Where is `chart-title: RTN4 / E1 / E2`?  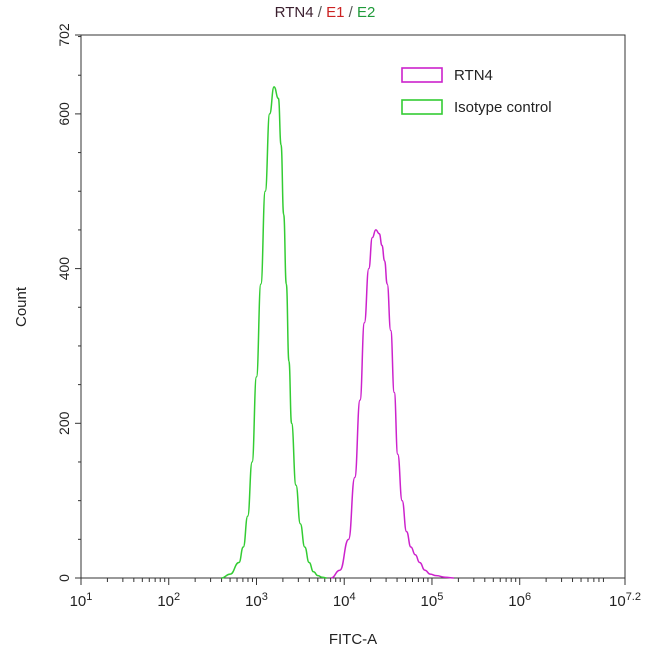
chart-title: RTN4 / E1 / E2 is located at coordinates (325, 12).